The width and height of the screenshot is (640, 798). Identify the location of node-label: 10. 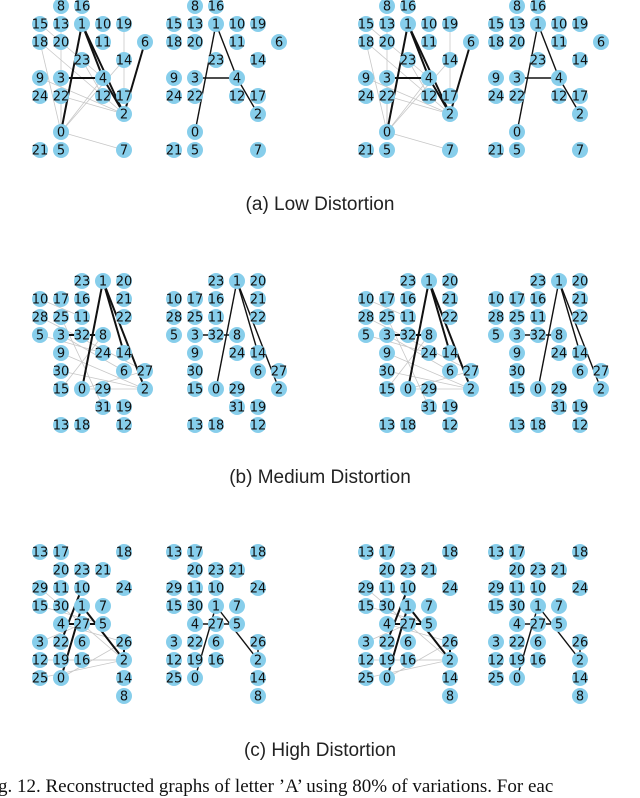
(82, 589).